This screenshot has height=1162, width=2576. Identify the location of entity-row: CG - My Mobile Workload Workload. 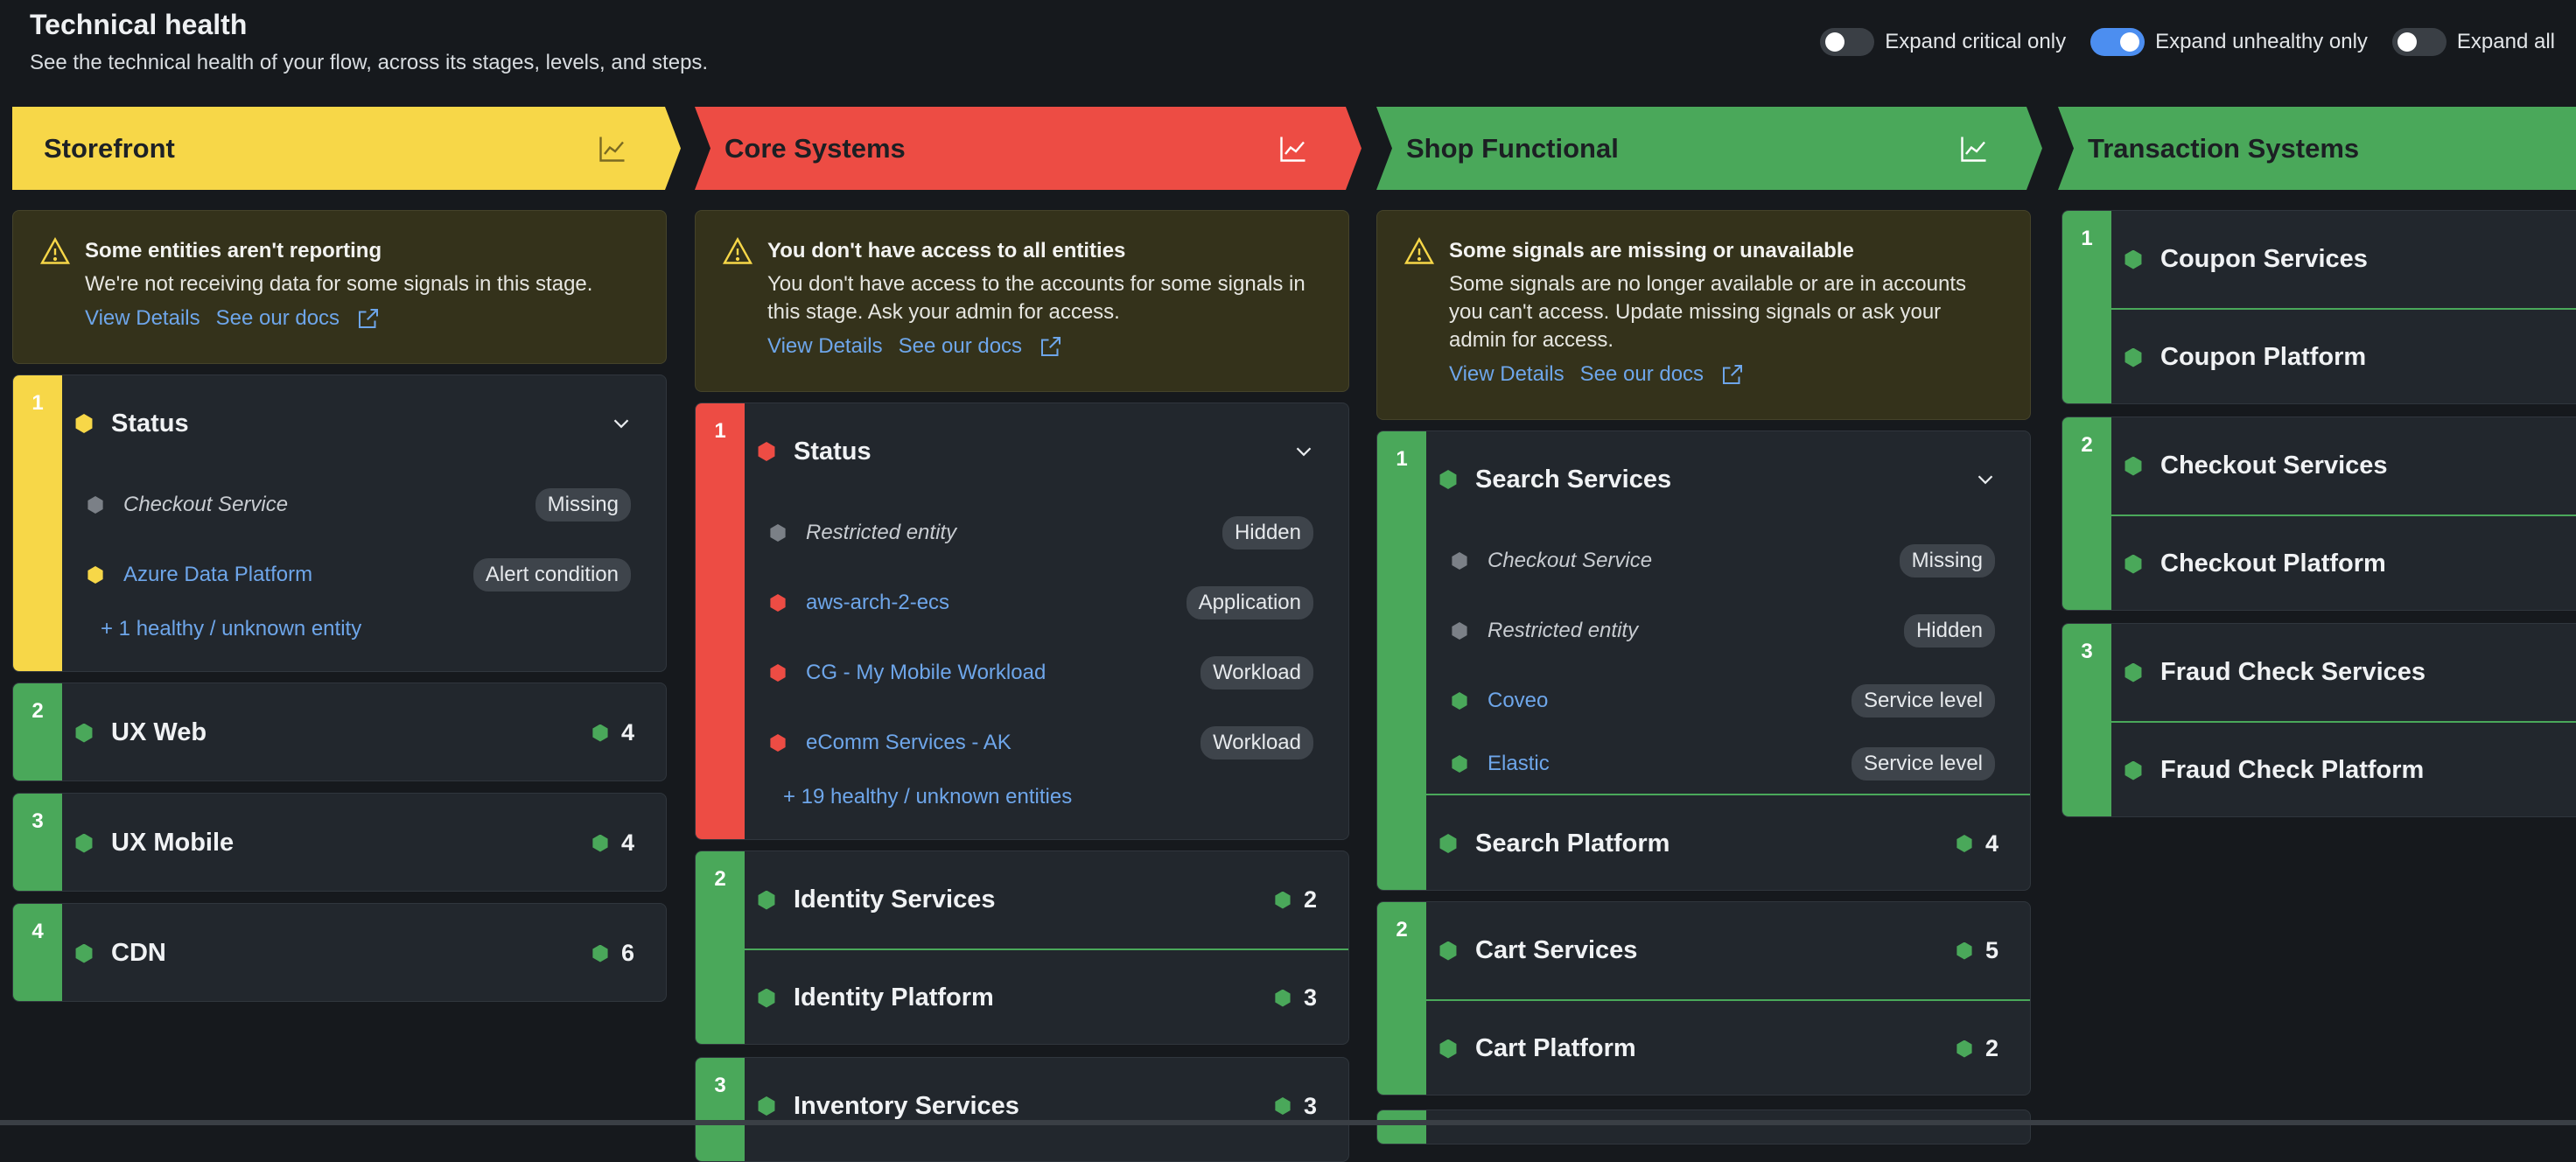
(1046, 673).